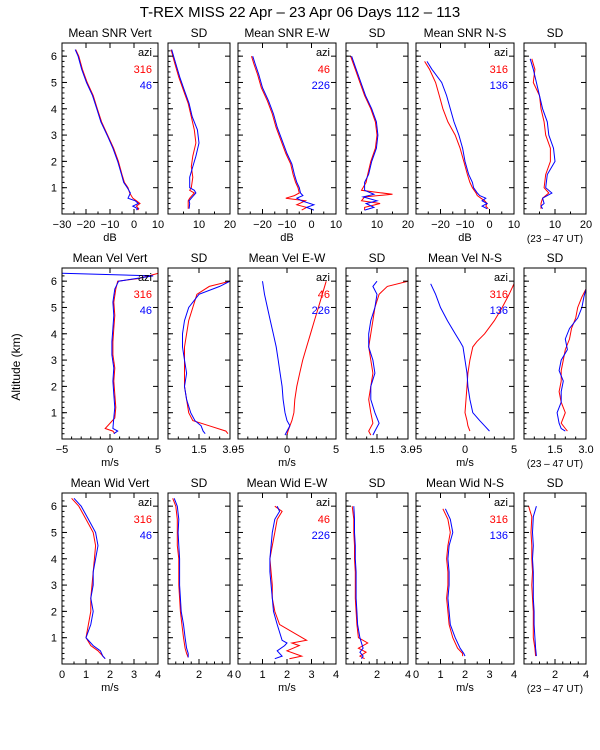  Describe the element at coordinates (158, 675) in the screenshot. I see `panel-2-0-xtick-label: 4` at that location.